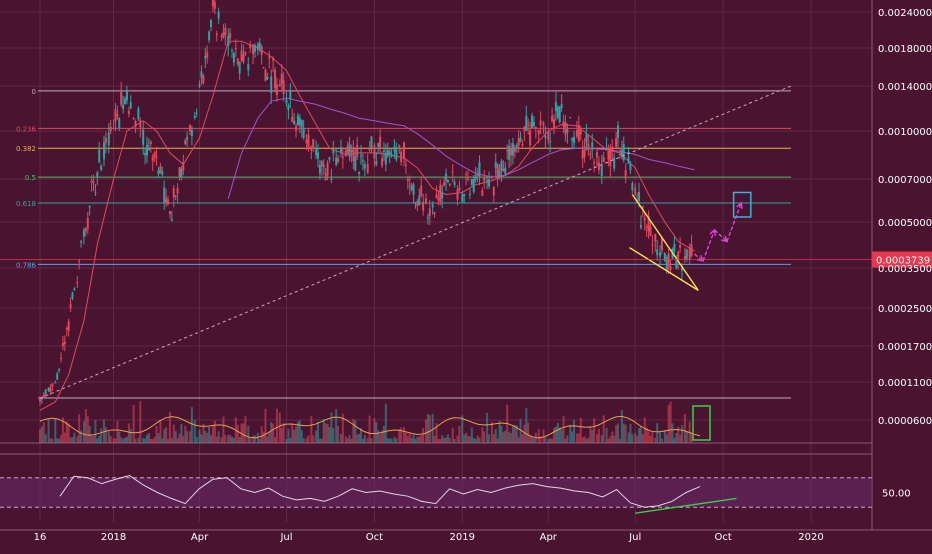 Image resolution: width=932 pixels, height=554 pixels. Describe the element at coordinates (26, 265) in the screenshot. I see `fib-level-label: 0.786` at that location.